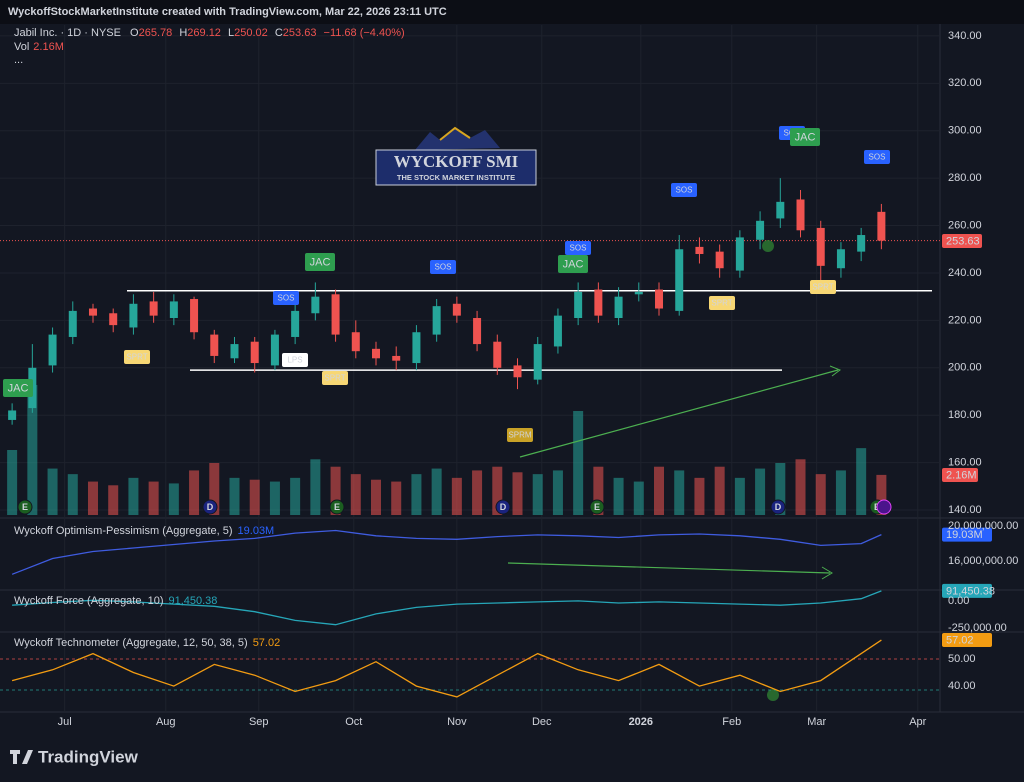  I want to click on symbol: Jabil Inc. · 1D · NYSE, so click(67, 33).